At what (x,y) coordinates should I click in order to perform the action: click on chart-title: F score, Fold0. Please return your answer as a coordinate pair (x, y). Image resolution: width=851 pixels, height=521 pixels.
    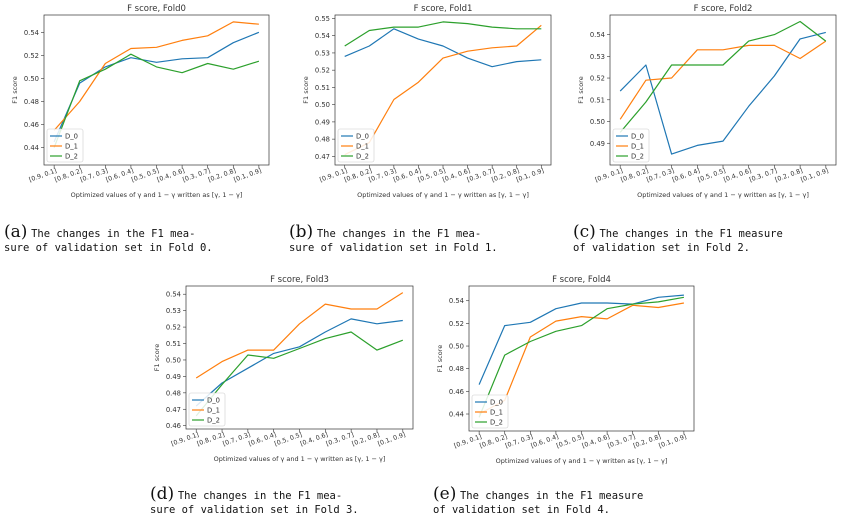
    Looking at the image, I should click on (156, 9).